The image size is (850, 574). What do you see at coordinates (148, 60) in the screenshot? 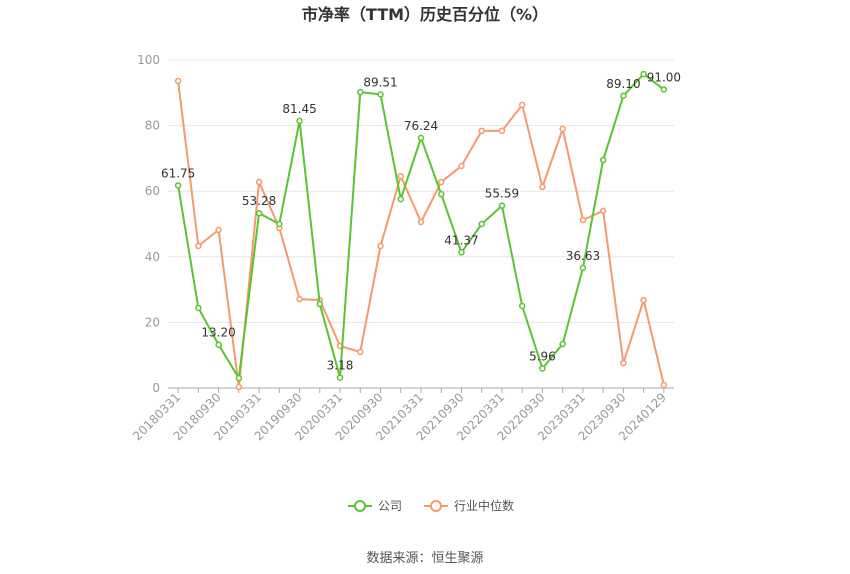
I see `y-tick-label: 100` at bounding box center [148, 60].